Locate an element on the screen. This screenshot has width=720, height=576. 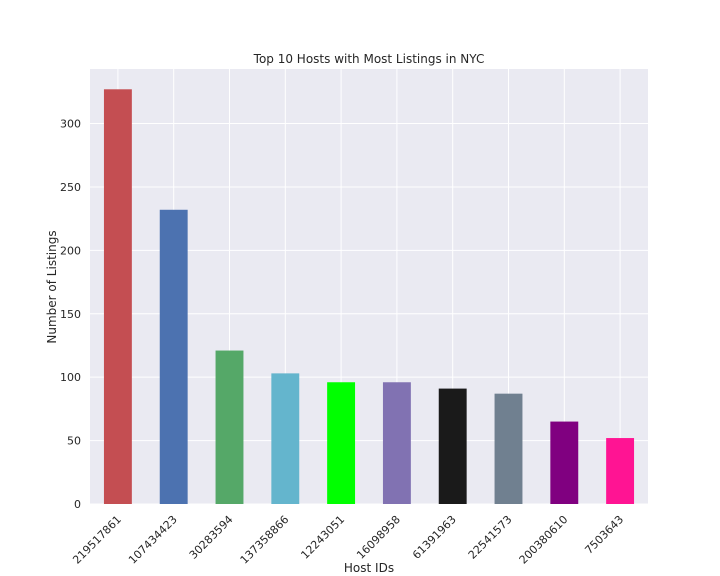
x-tick-label: 107434423 is located at coordinates (153, 540).